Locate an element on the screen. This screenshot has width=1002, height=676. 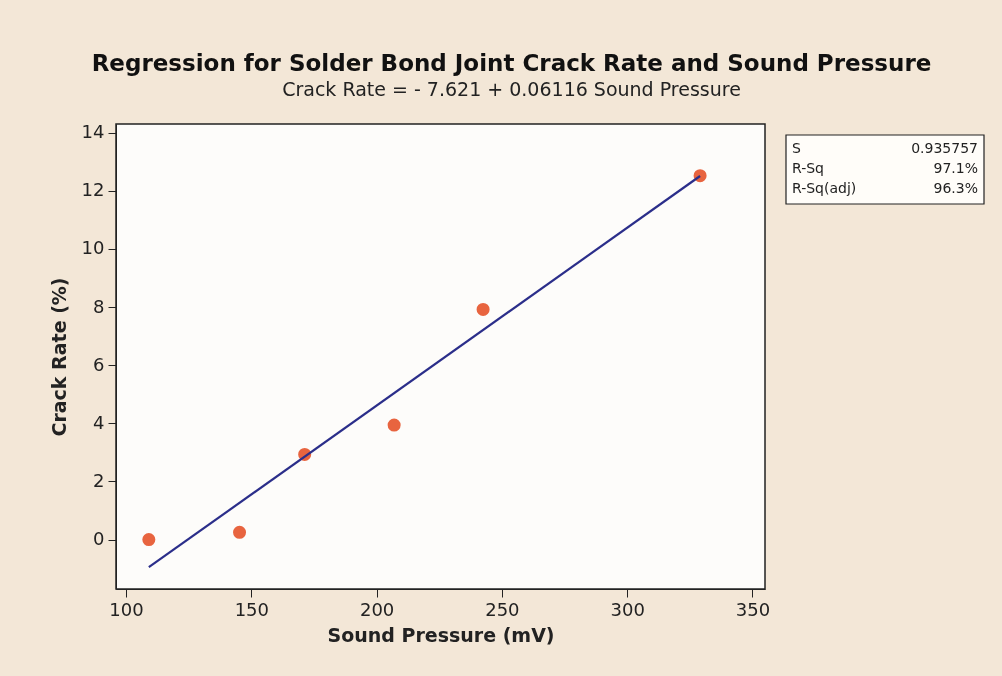
x-tick-label: 200 is located at coordinates (377, 609).